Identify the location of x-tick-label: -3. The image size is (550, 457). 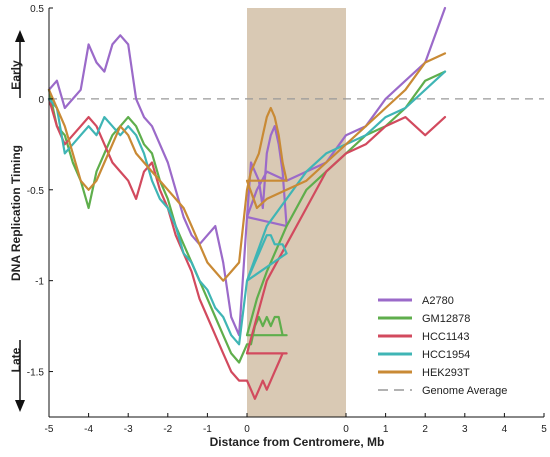
(128, 429).